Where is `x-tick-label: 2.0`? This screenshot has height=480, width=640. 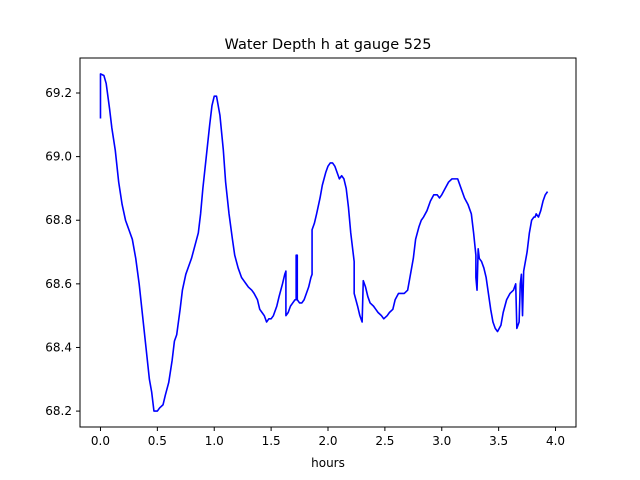
x-tick-label: 2.0 is located at coordinates (327, 441).